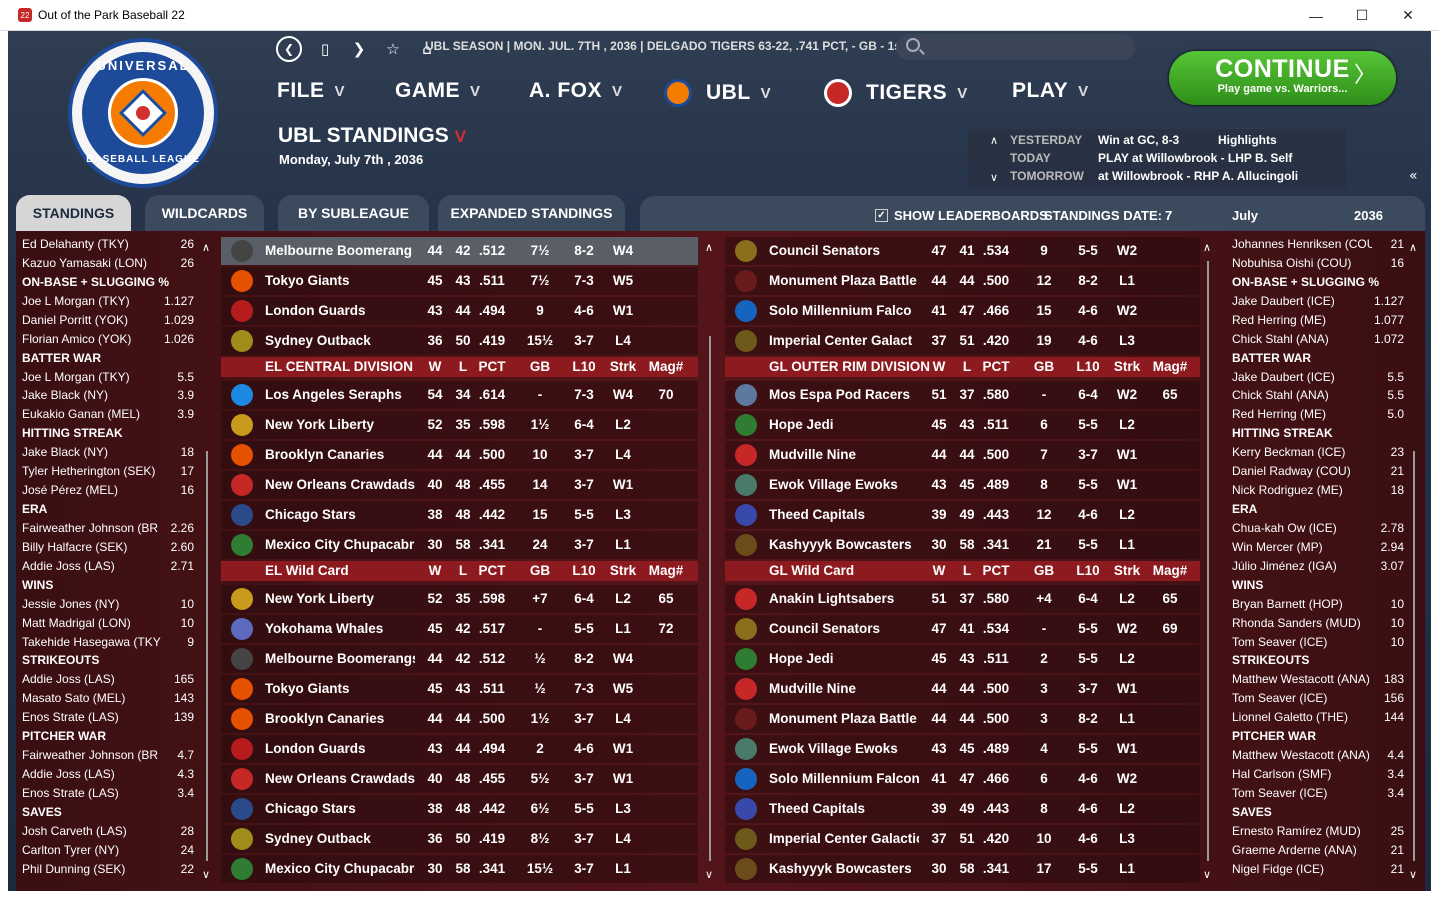  What do you see at coordinates (962, 809) in the screenshot?
I see `team-row: Theed Capitals 39 49 .443 8 4-6 L2` at bounding box center [962, 809].